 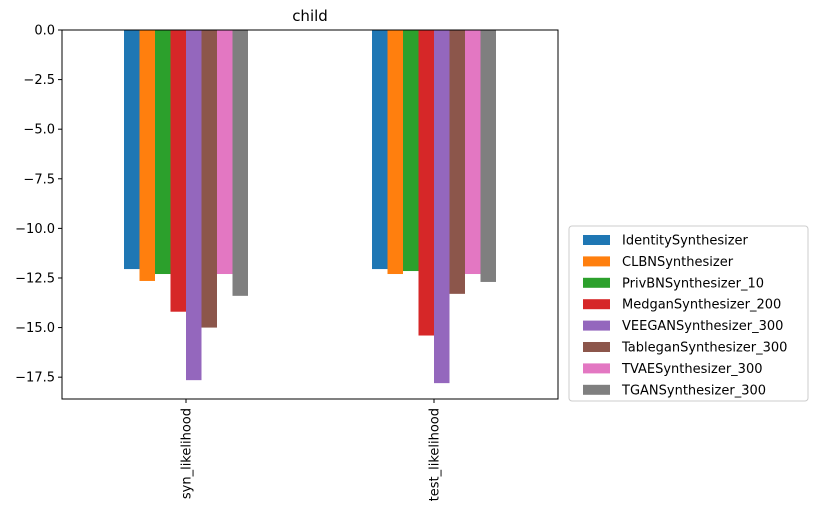 What do you see at coordinates (457, 162) in the screenshot?
I see `bar-TableganSynthesizer_300-test_likelihood` at bounding box center [457, 162].